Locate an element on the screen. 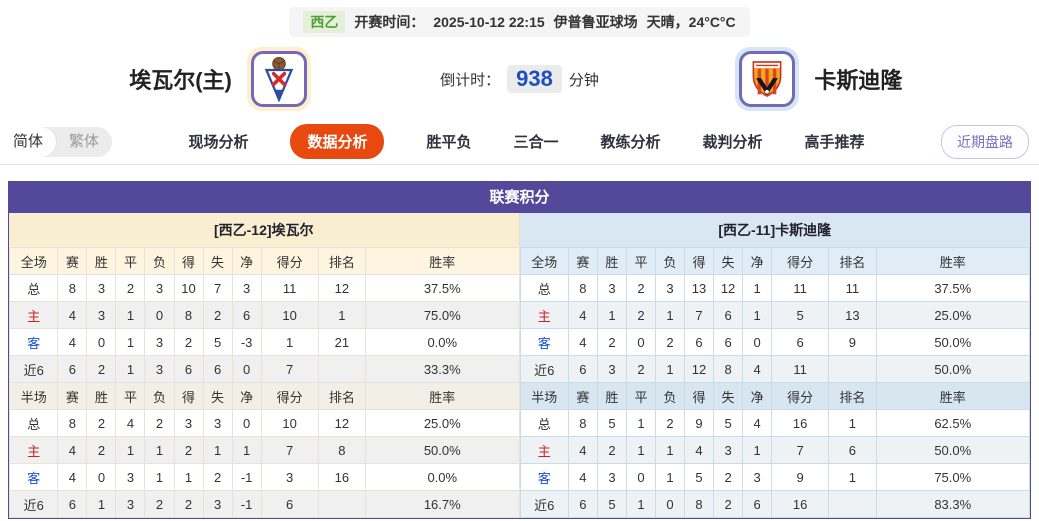 The image size is (1039, 521). nav-tab-6: 裁判分析 is located at coordinates (732, 142).